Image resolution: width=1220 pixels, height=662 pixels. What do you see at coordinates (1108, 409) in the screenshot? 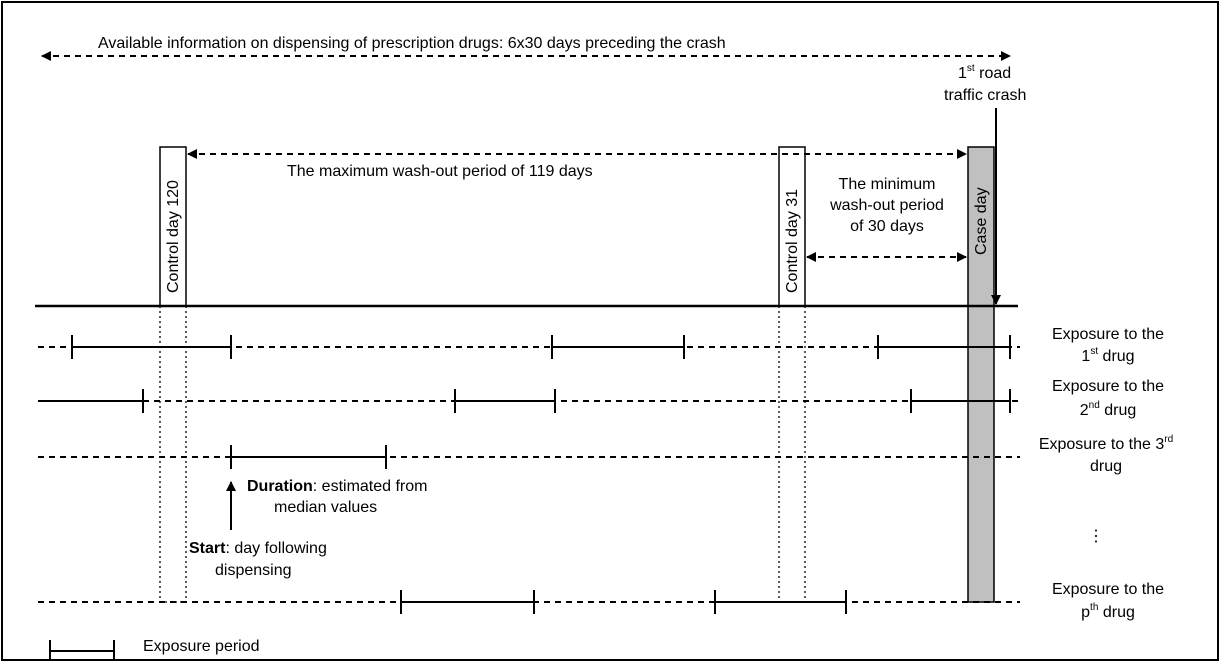
I see `drug-2-label-line2: 2nd drug` at bounding box center [1108, 409].